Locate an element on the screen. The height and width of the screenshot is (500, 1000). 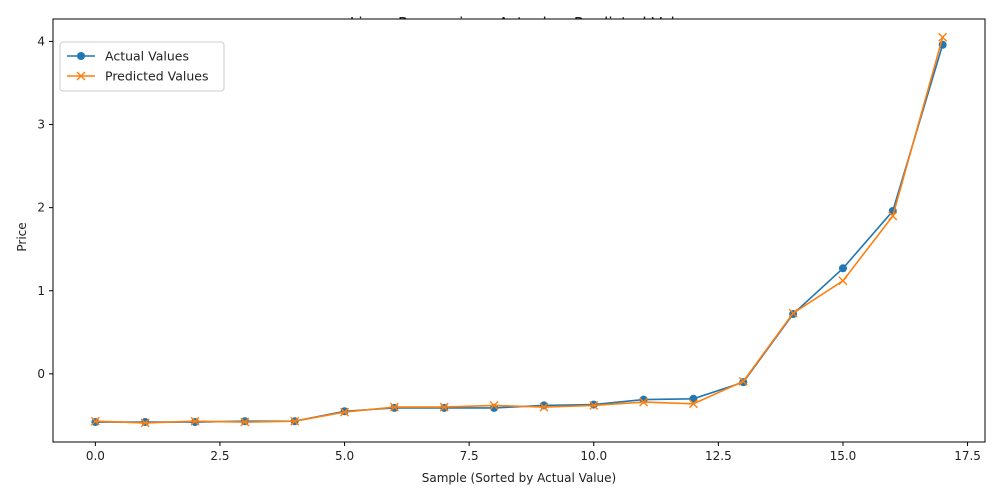
y-tick-label: 2 is located at coordinates (41, 208).